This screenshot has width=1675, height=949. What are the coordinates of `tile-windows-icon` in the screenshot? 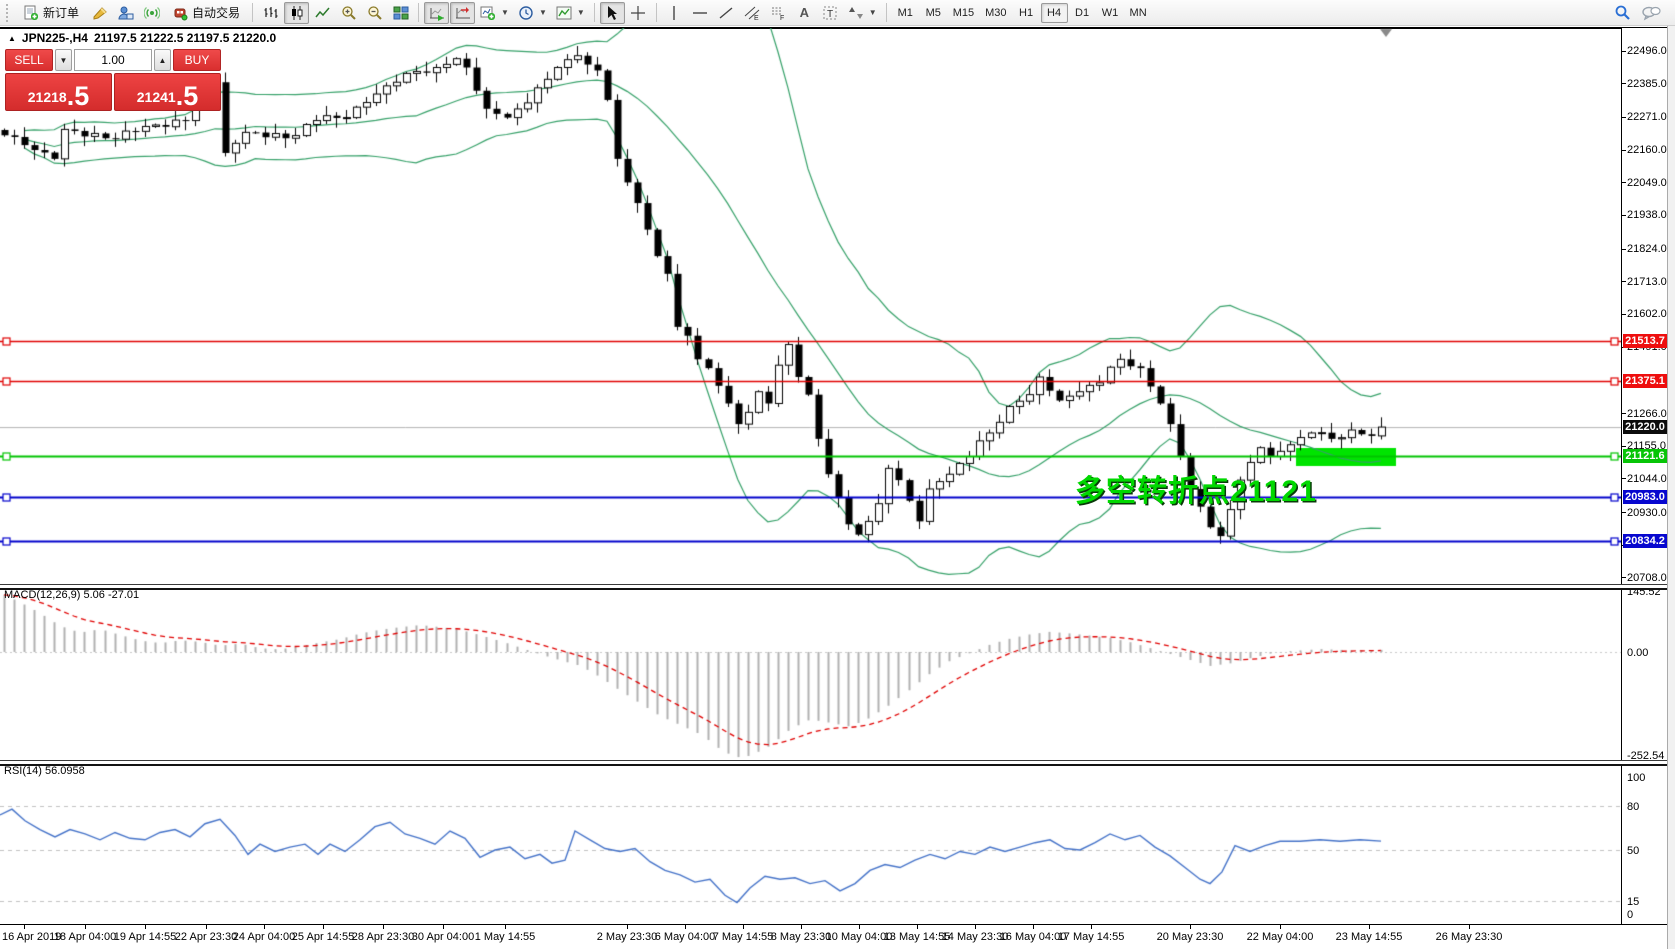 It's located at (401, 13).